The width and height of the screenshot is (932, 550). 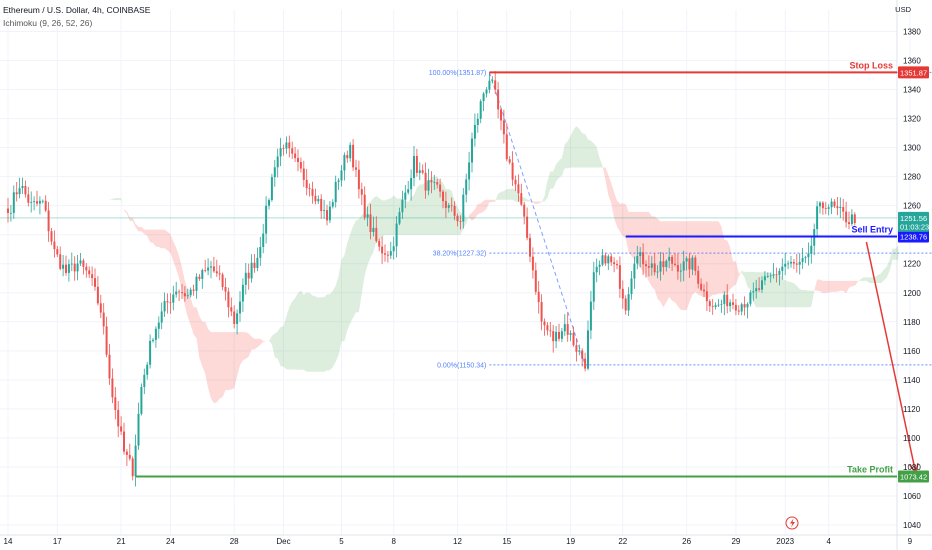 What do you see at coordinates (912, 90) in the screenshot?
I see `y-tick-label: 1340` at bounding box center [912, 90].